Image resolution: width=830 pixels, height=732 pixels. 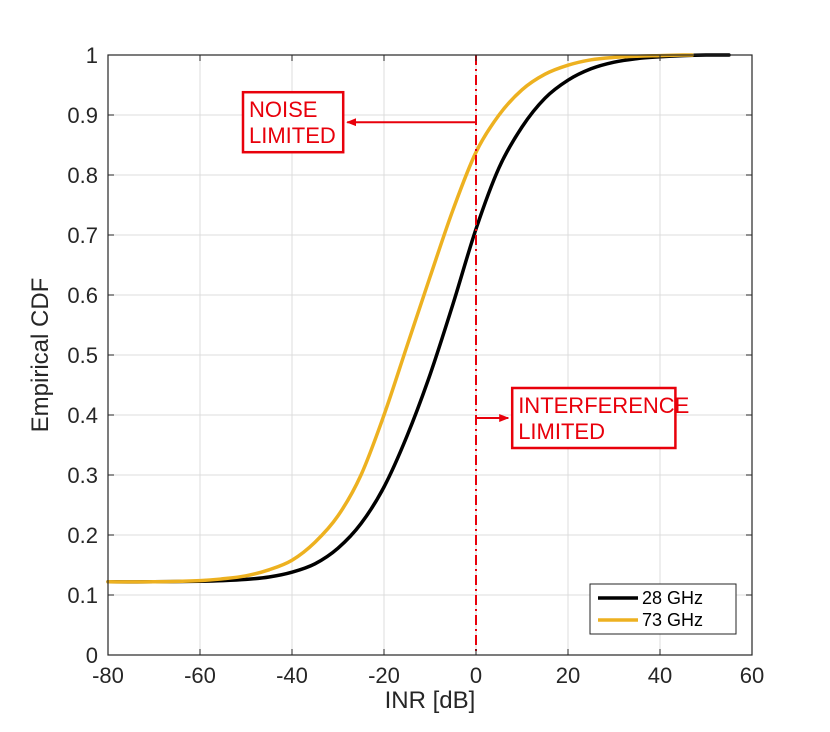 What do you see at coordinates (430, 700) in the screenshot?
I see `x-axis-title: INR [dB]` at bounding box center [430, 700].